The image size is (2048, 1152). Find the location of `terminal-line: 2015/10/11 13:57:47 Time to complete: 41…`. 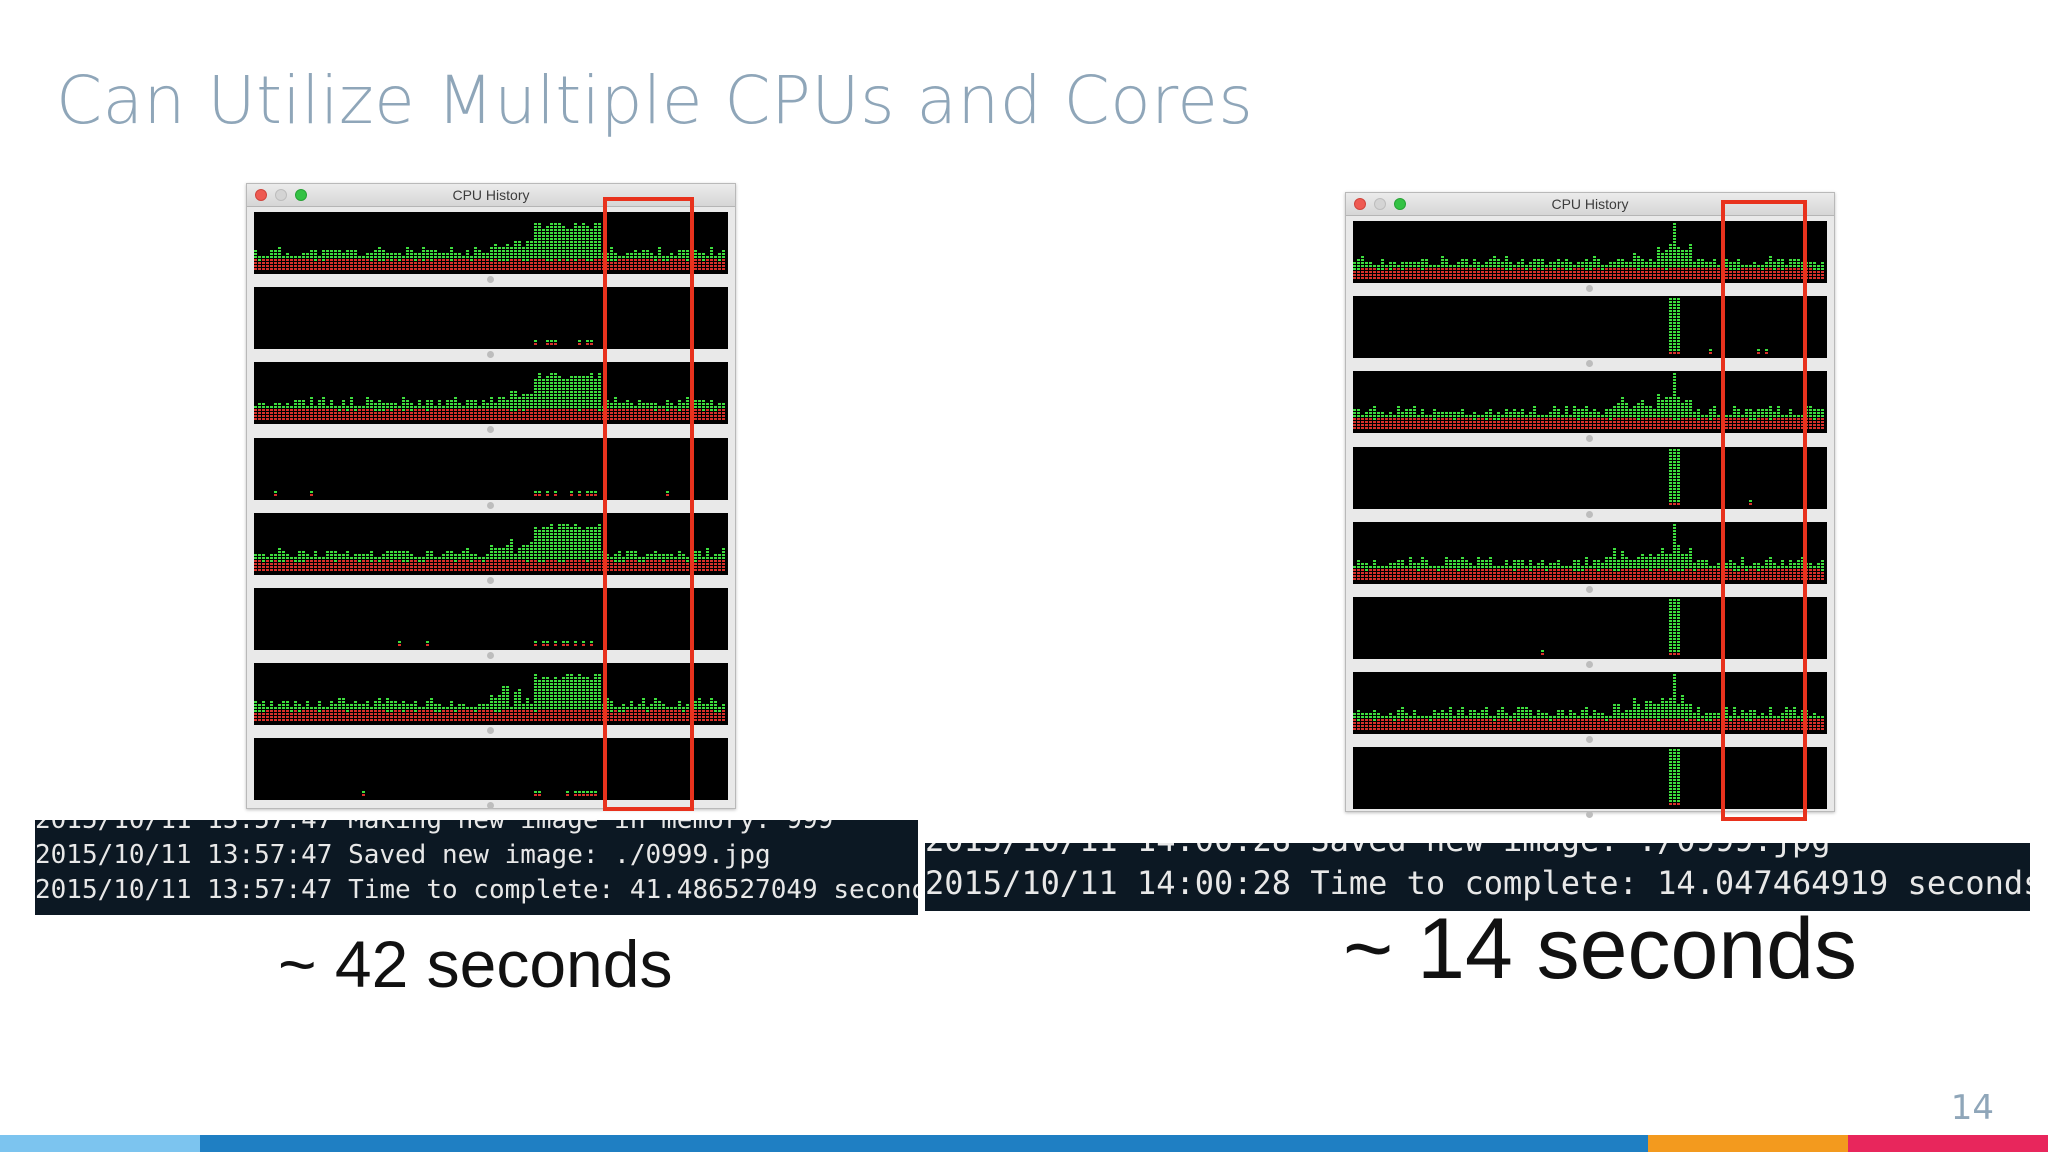

terminal-line: 2015/10/11 13:57:47 Time to complete: 41… is located at coordinates (476, 890).